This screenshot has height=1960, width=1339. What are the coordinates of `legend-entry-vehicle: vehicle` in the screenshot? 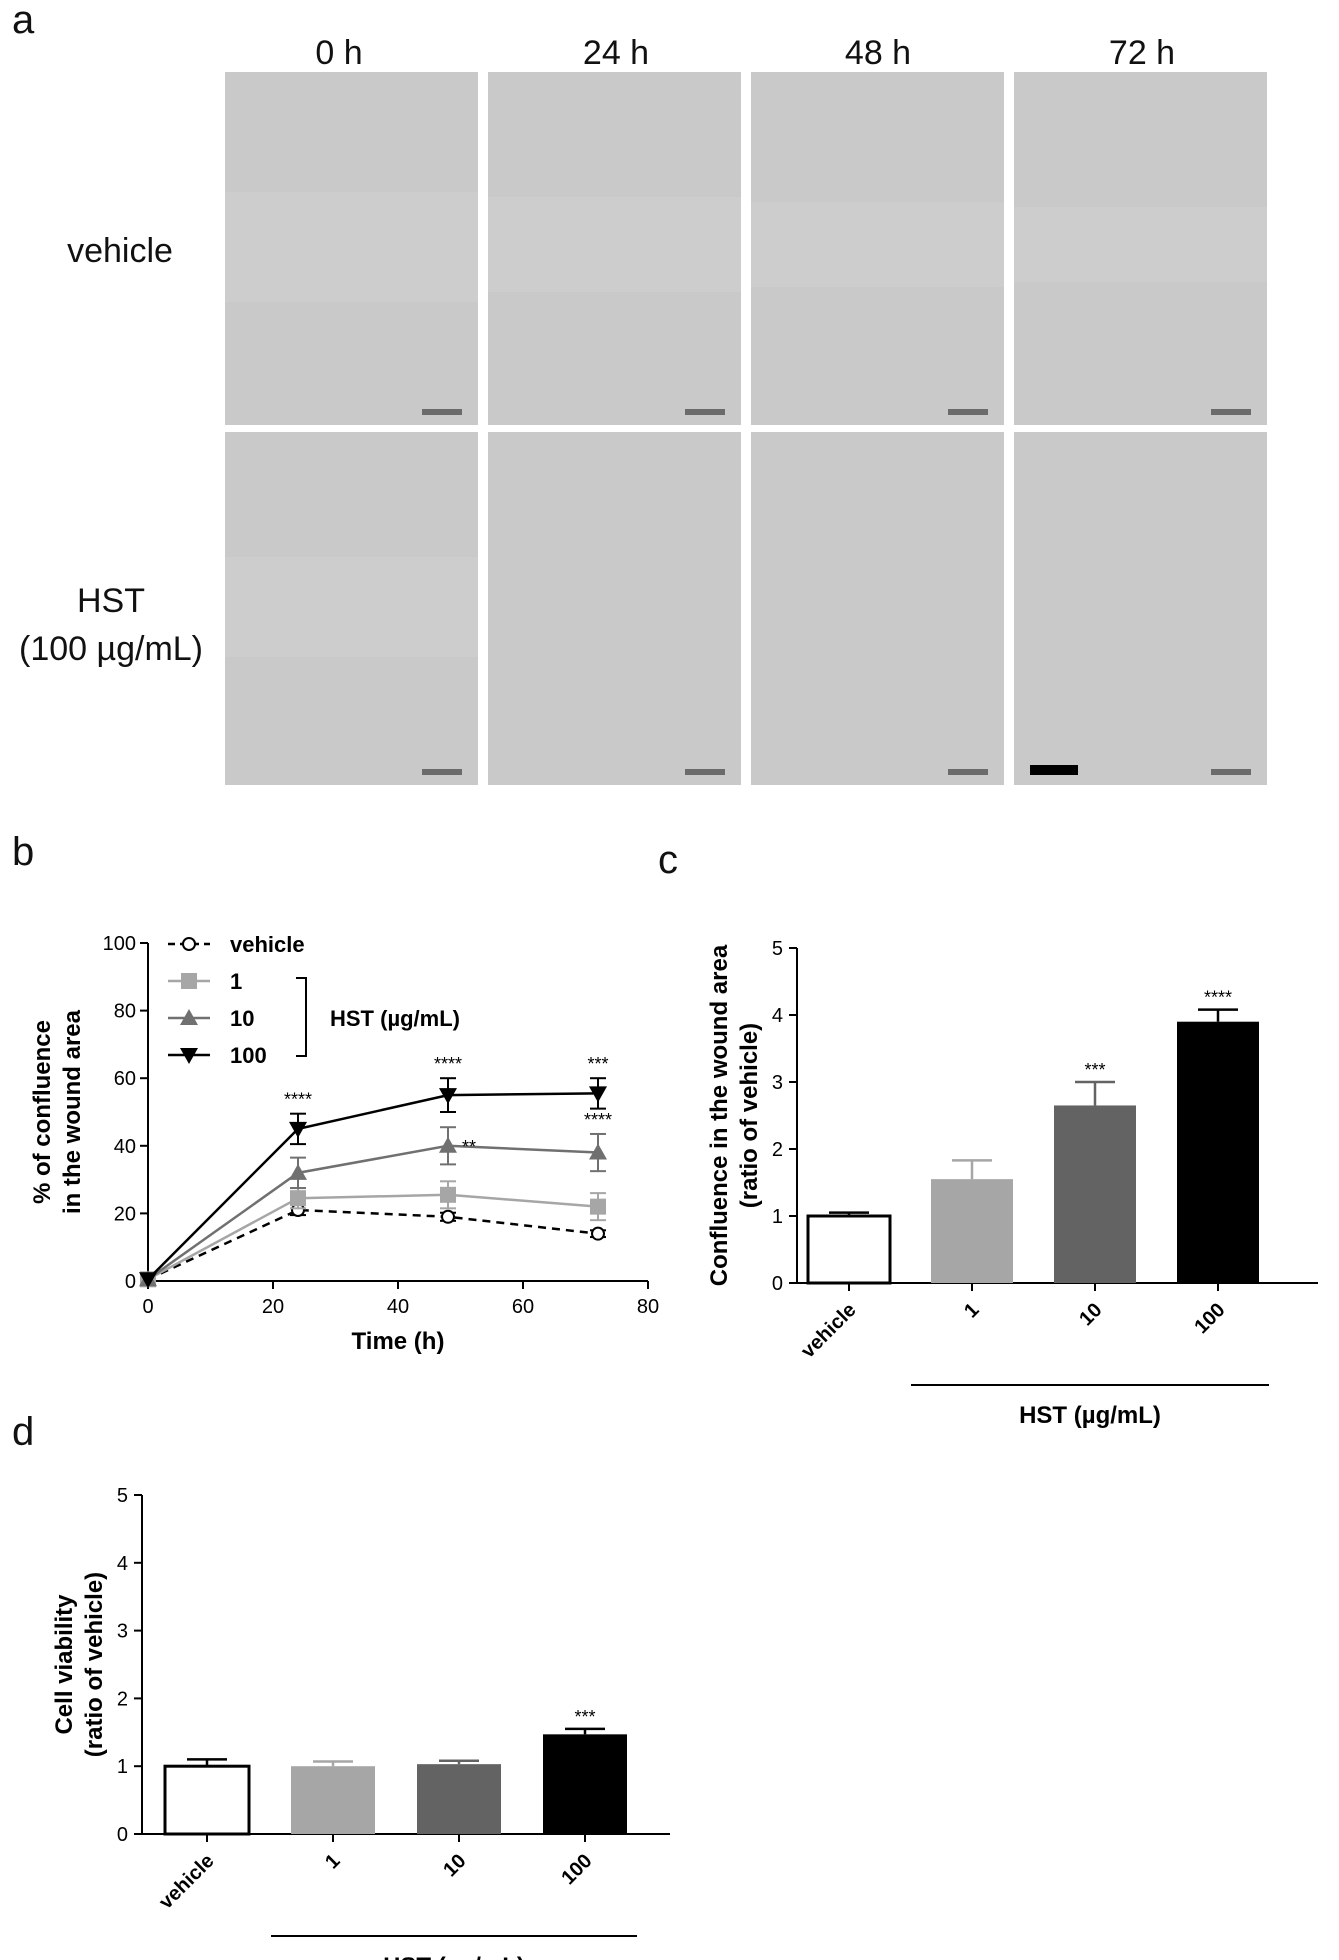 It's located at (236, 944).